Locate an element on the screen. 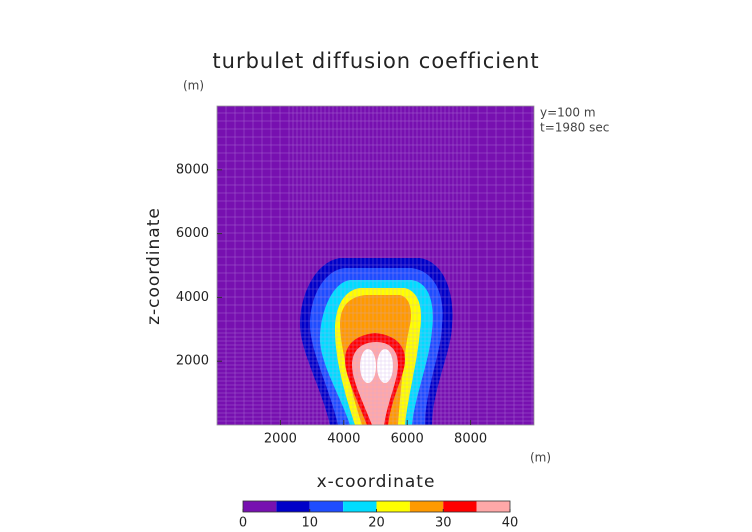  chart-title: turbulet diffusion coefficient is located at coordinates (375, 61).